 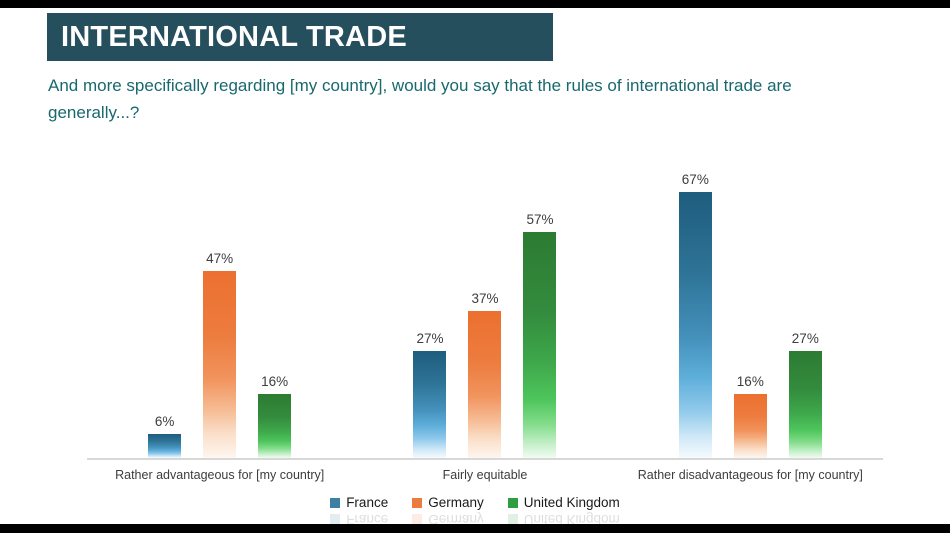 What do you see at coordinates (220, 258) in the screenshot?
I see `data-label: 47%` at bounding box center [220, 258].